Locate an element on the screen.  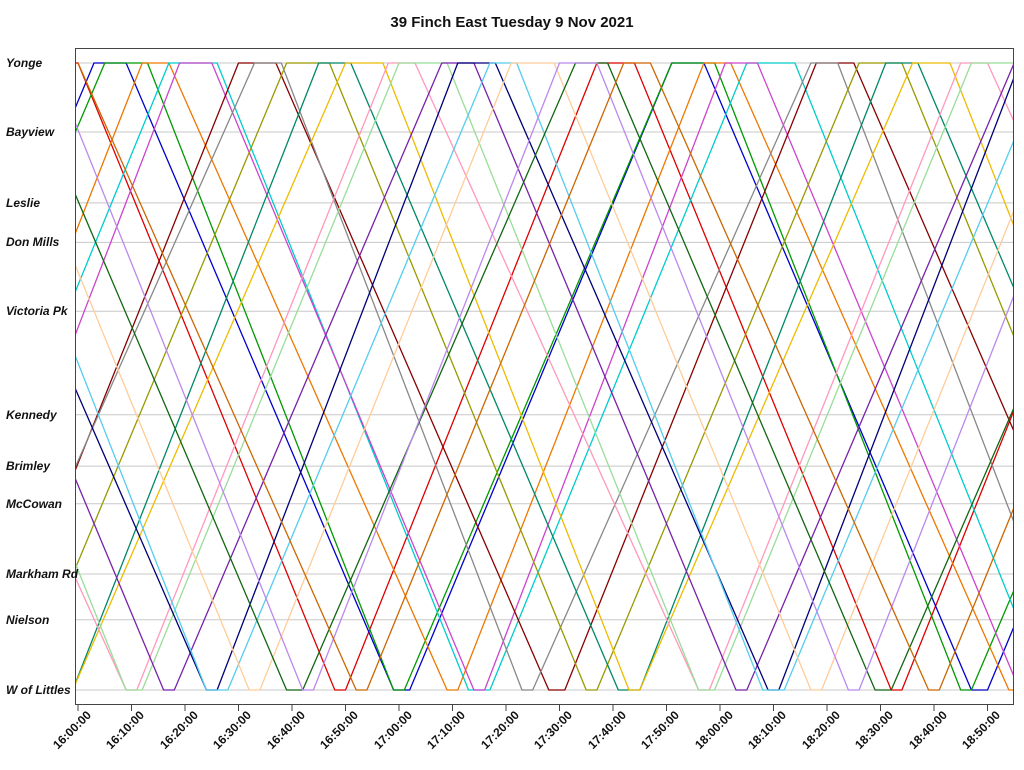
y-axis-label-victoria-pk: Victoria Pk is located at coordinates (37, 311).